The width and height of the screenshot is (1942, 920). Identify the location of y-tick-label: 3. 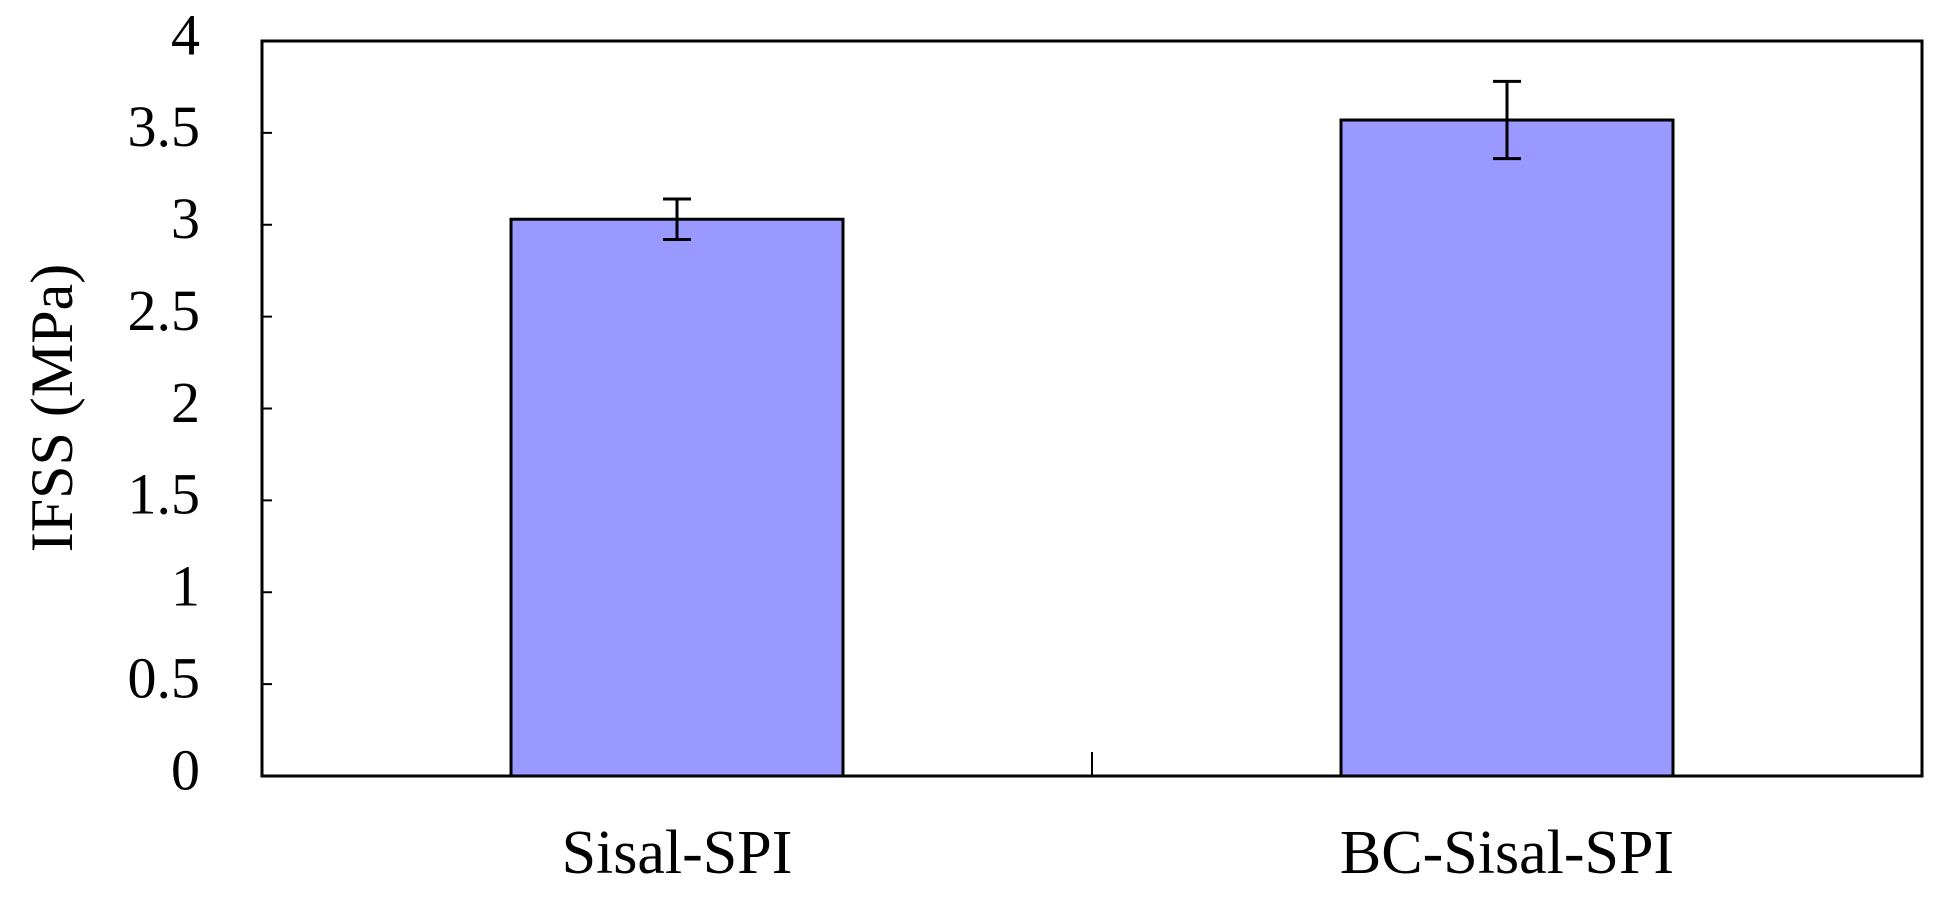
(185, 218).